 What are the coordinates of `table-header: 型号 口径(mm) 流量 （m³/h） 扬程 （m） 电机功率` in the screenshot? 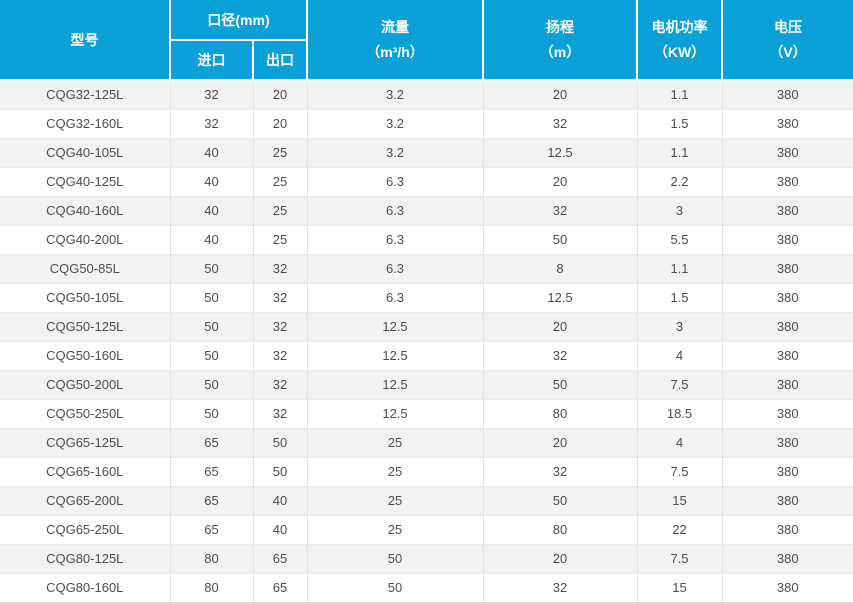 It's located at (426, 40).